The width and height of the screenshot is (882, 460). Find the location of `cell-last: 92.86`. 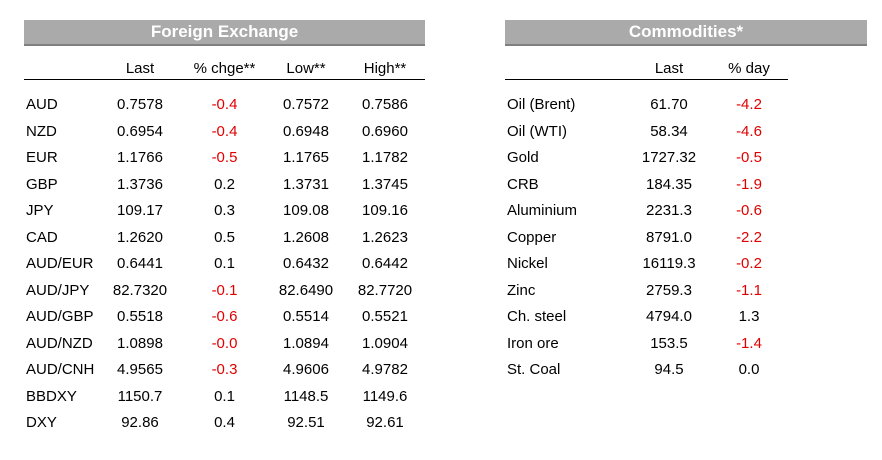

cell-last: 92.86 is located at coordinates (140, 422).